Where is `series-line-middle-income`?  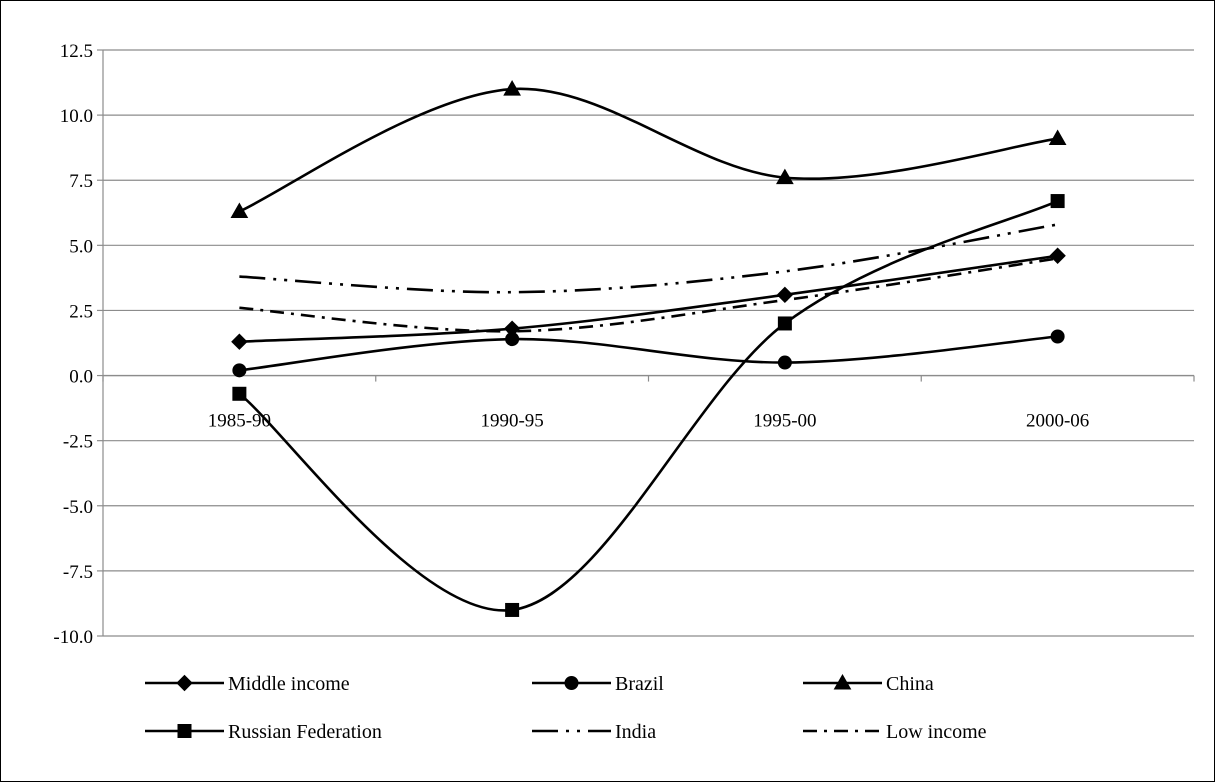 series-line-middle-income is located at coordinates (648, 298).